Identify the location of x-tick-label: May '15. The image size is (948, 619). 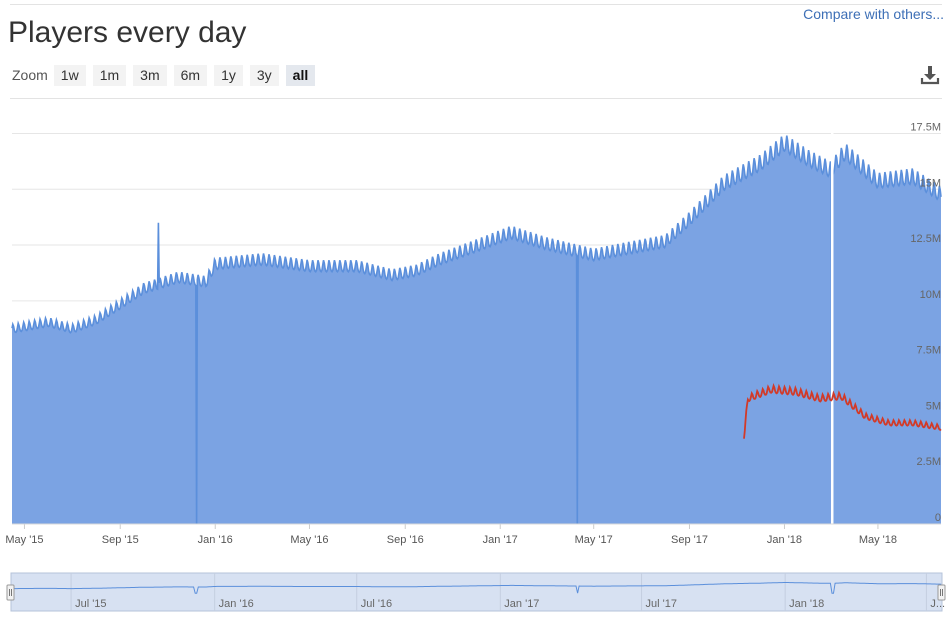
(24, 540).